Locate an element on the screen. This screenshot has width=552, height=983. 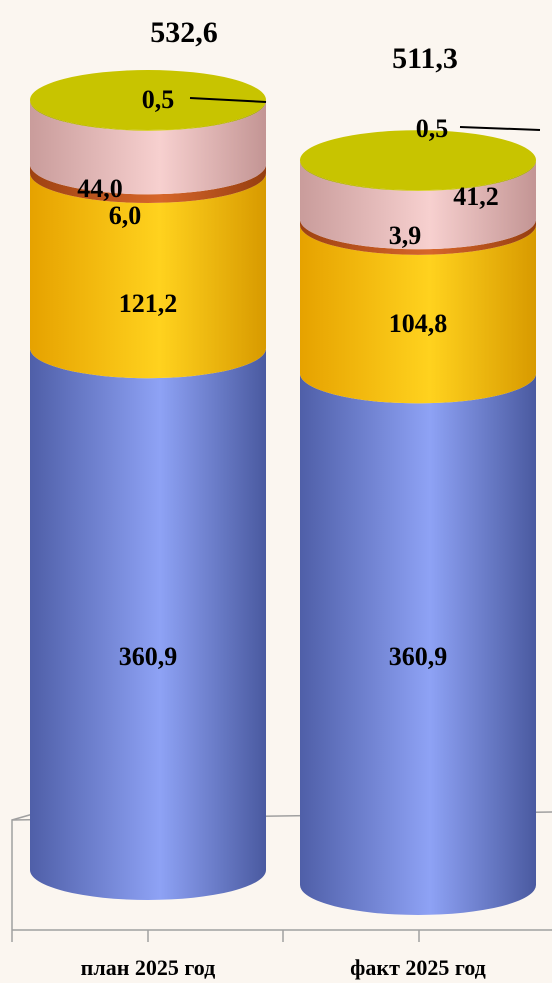
x-tick-label-fact: факт 2025 год is located at coordinates (418, 967).